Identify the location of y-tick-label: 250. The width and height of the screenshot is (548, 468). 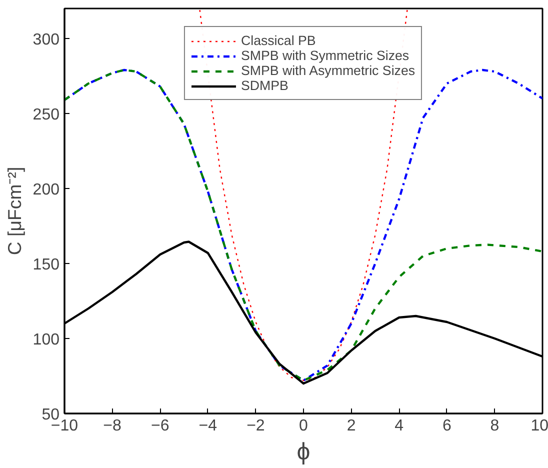
(46, 115).